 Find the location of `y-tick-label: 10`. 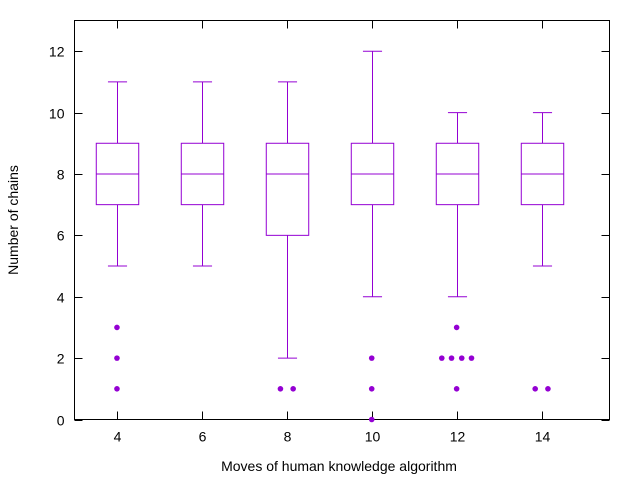

y-tick-label: 10 is located at coordinates (57, 114).